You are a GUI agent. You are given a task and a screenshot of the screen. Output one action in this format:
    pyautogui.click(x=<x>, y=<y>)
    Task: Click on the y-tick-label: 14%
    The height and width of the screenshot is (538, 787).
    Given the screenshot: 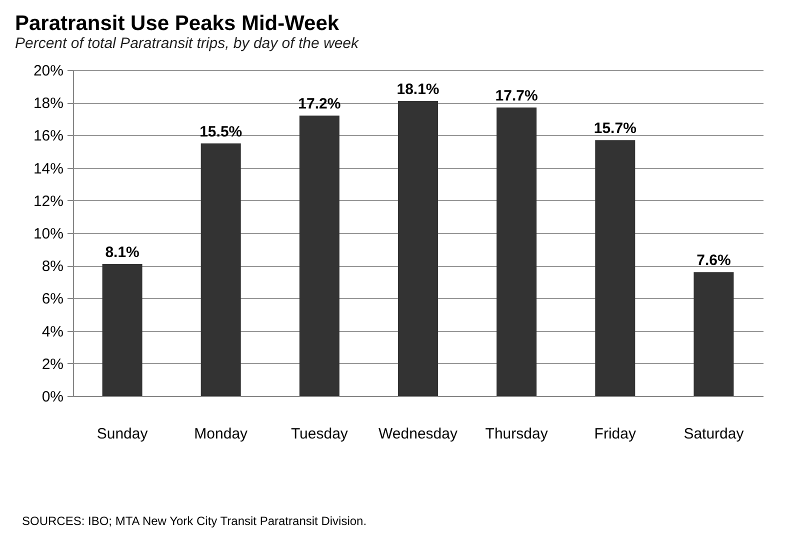 What is the action you would take?
    pyautogui.click(x=48, y=169)
    